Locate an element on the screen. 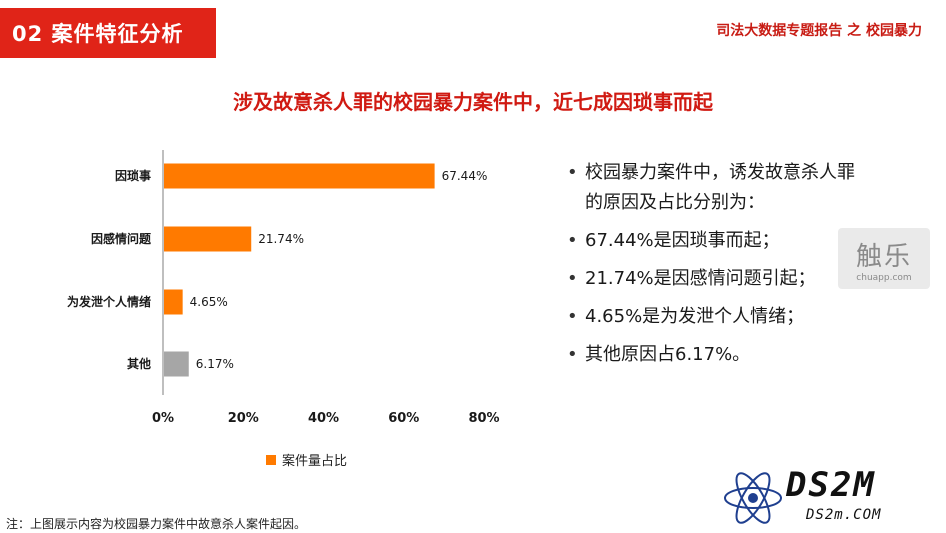  data-label: 67.44% is located at coordinates (465, 176).